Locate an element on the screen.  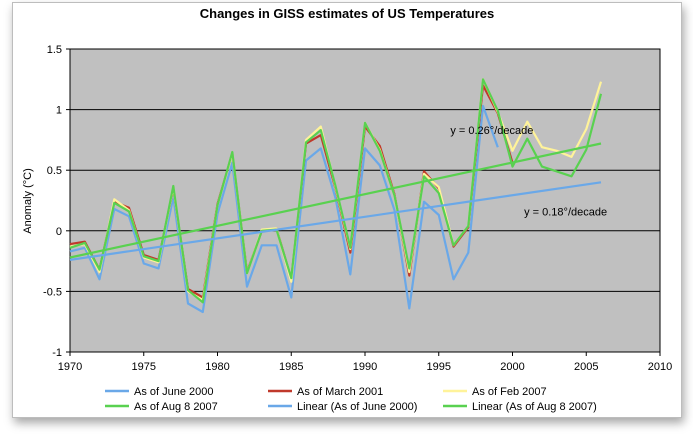
annotations: y = 0.26°/decade y = 0.18°/decade is located at coordinates (528, 171).